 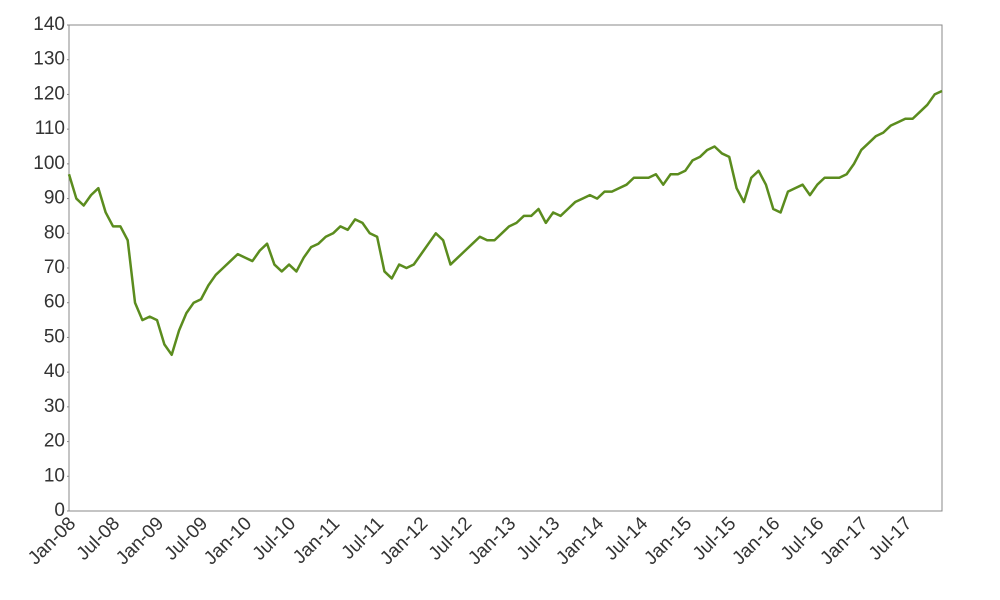 What do you see at coordinates (49, 93) in the screenshot?
I see `y-tick-label: 120` at bounding box center [49, 93].